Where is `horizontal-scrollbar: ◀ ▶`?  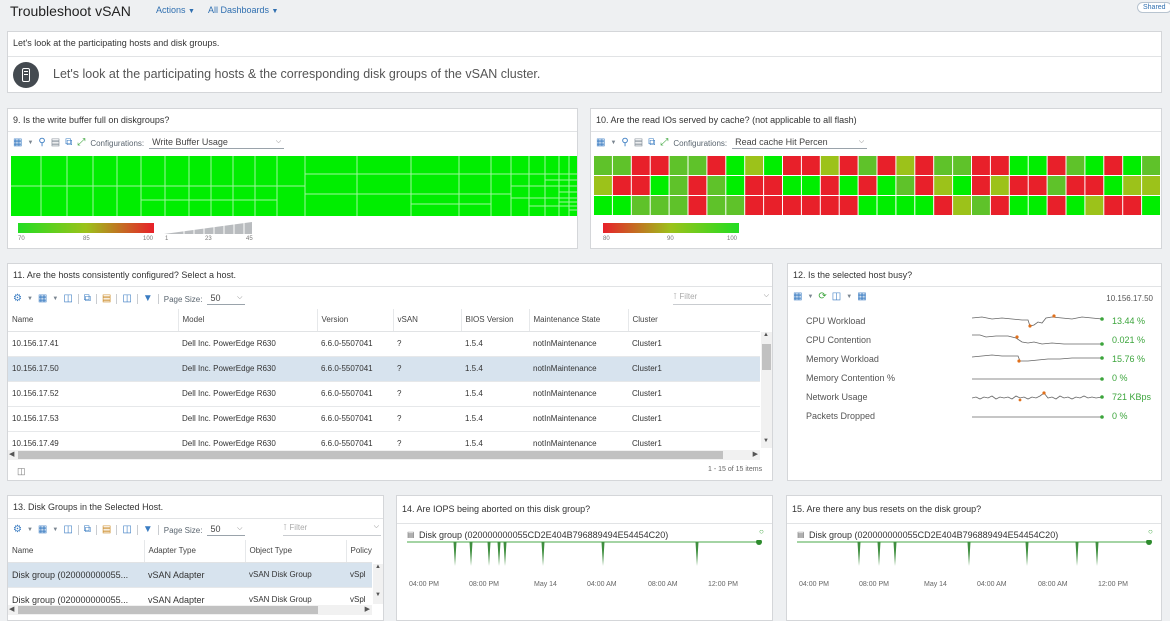 horizontal-scrollbar: ◀ ▶ is located at coordinates (384, 455).